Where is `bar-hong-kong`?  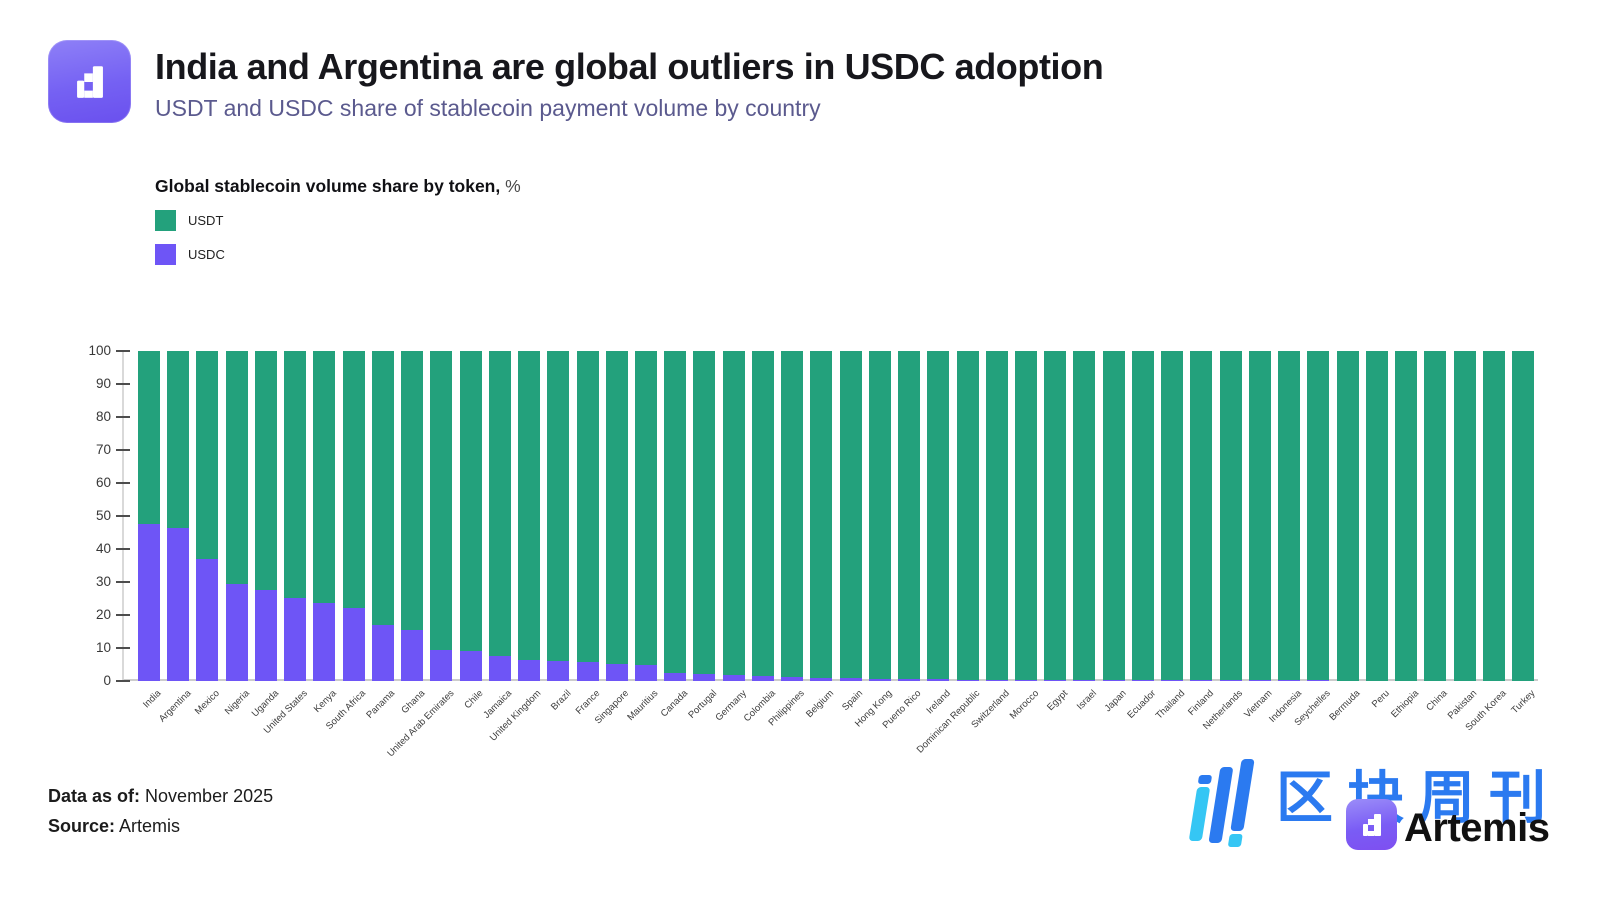 bar-hong-kong is located at coordinates (879, 516).